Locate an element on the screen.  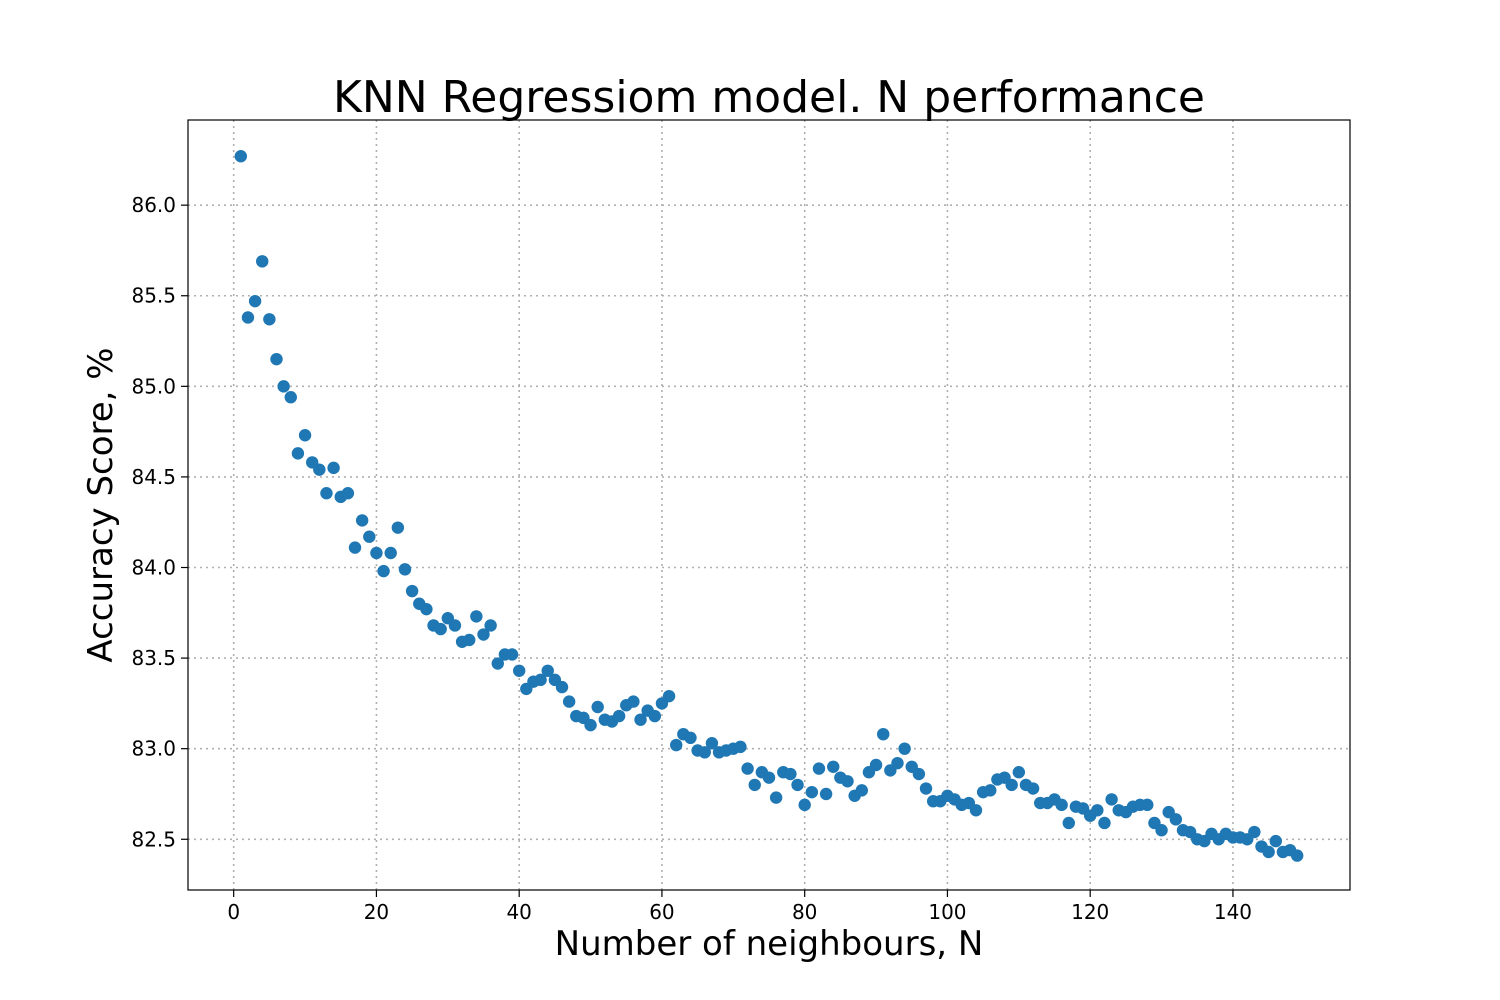
x-tick-label: 120 is located at coordinates (1090, 912).